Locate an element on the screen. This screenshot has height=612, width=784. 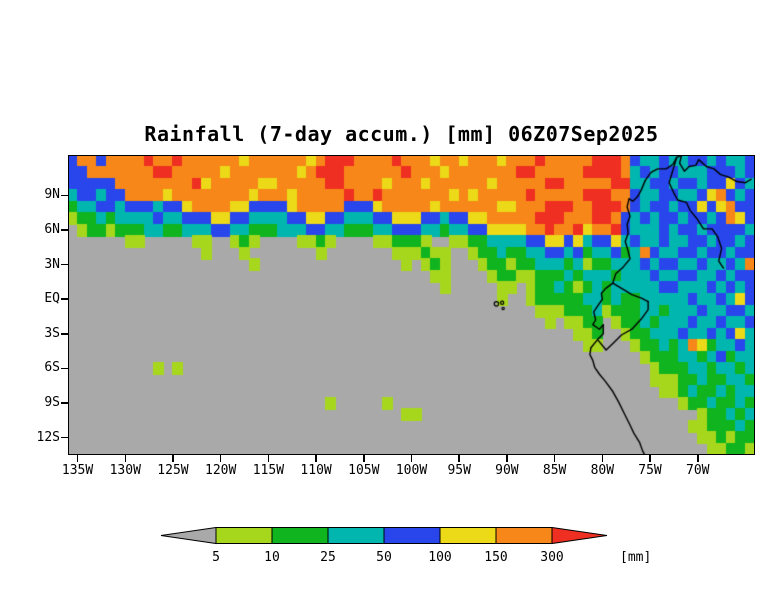
colorbar-arrow-low is located at coordinates (188, 535).